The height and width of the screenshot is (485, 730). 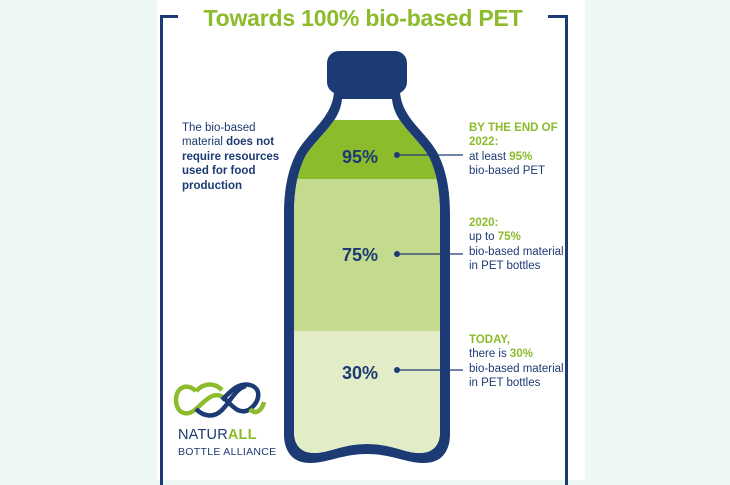 What do you see at coordinates (242, 435) in the screenshot?
I see `logo-brand-accent: ALL` at bounding box center [242, 435].